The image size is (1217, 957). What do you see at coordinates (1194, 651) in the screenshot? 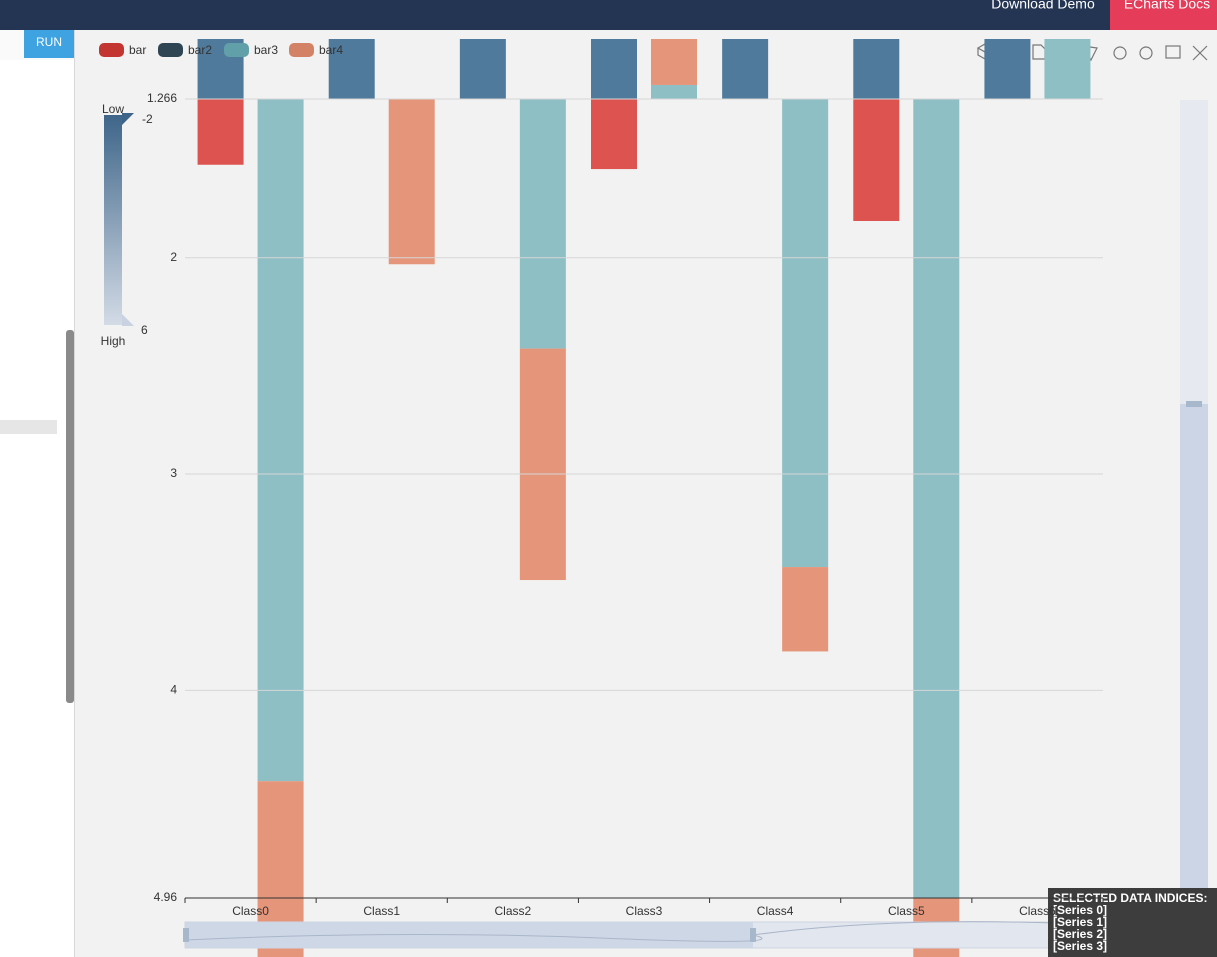
I see `vertical-zoom-selected` at bounding box center [1194, 651].